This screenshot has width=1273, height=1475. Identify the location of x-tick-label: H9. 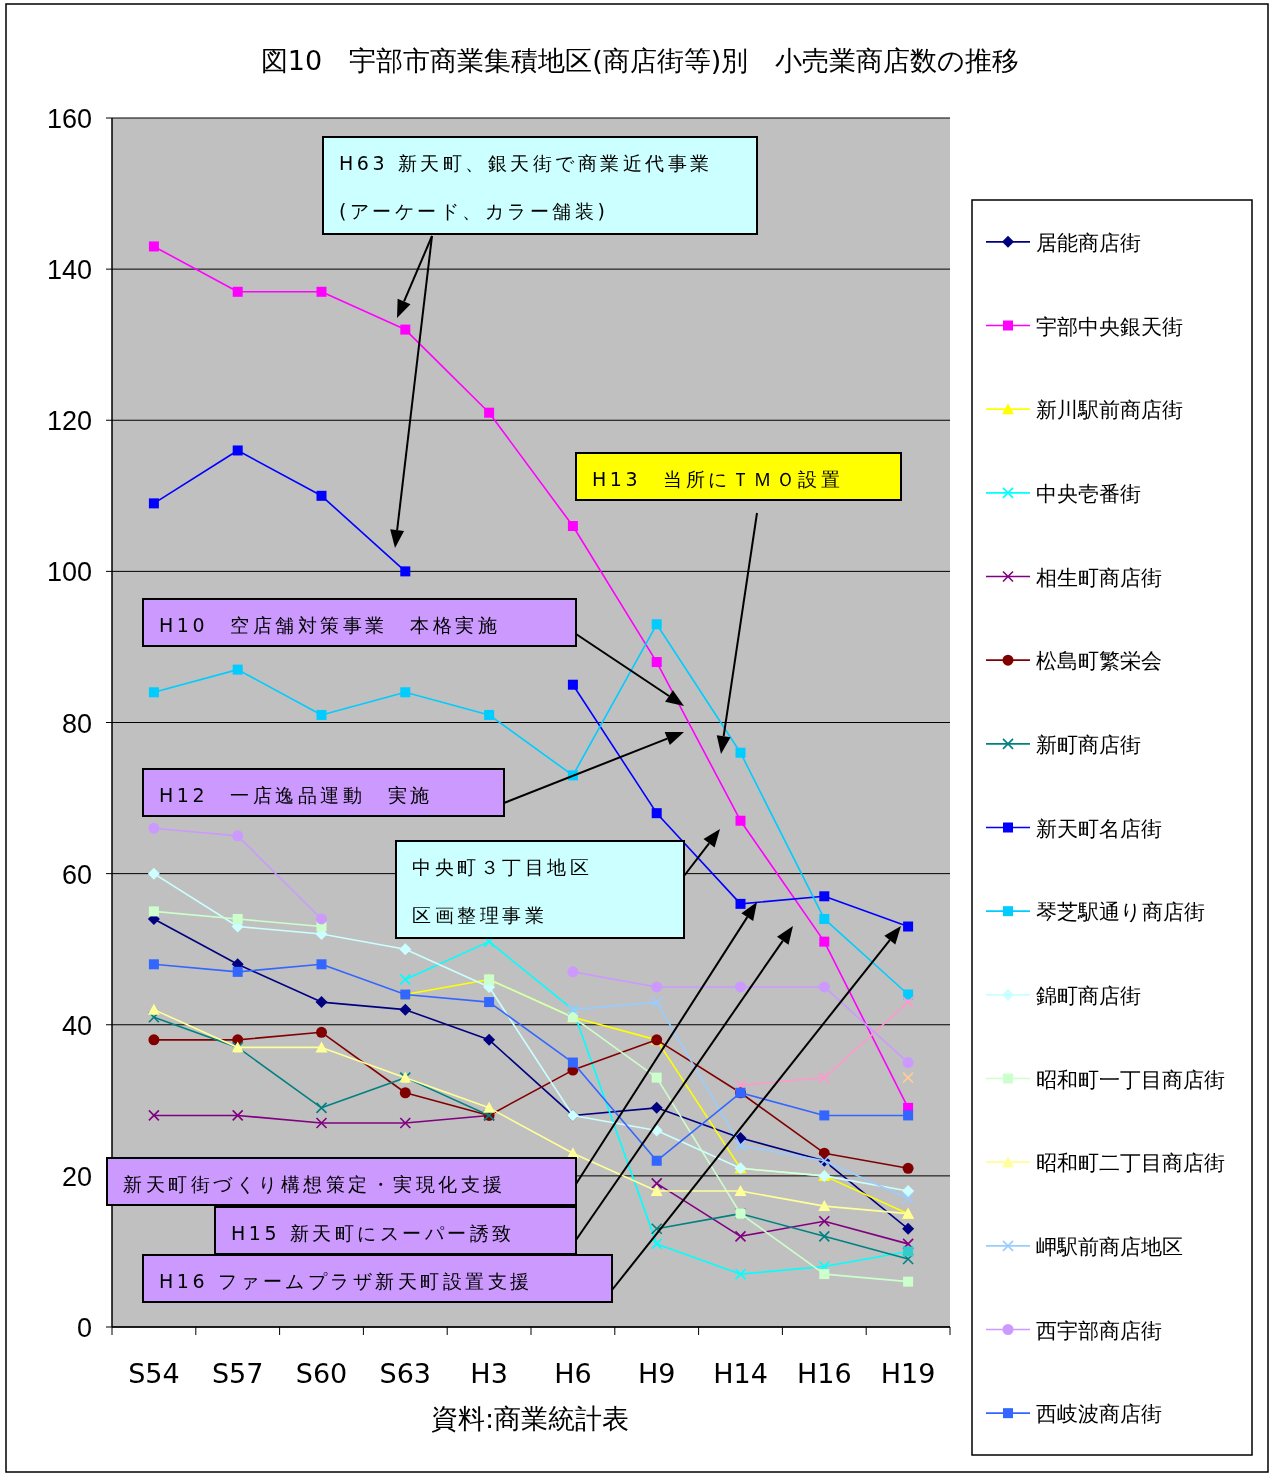
(656, 1373).